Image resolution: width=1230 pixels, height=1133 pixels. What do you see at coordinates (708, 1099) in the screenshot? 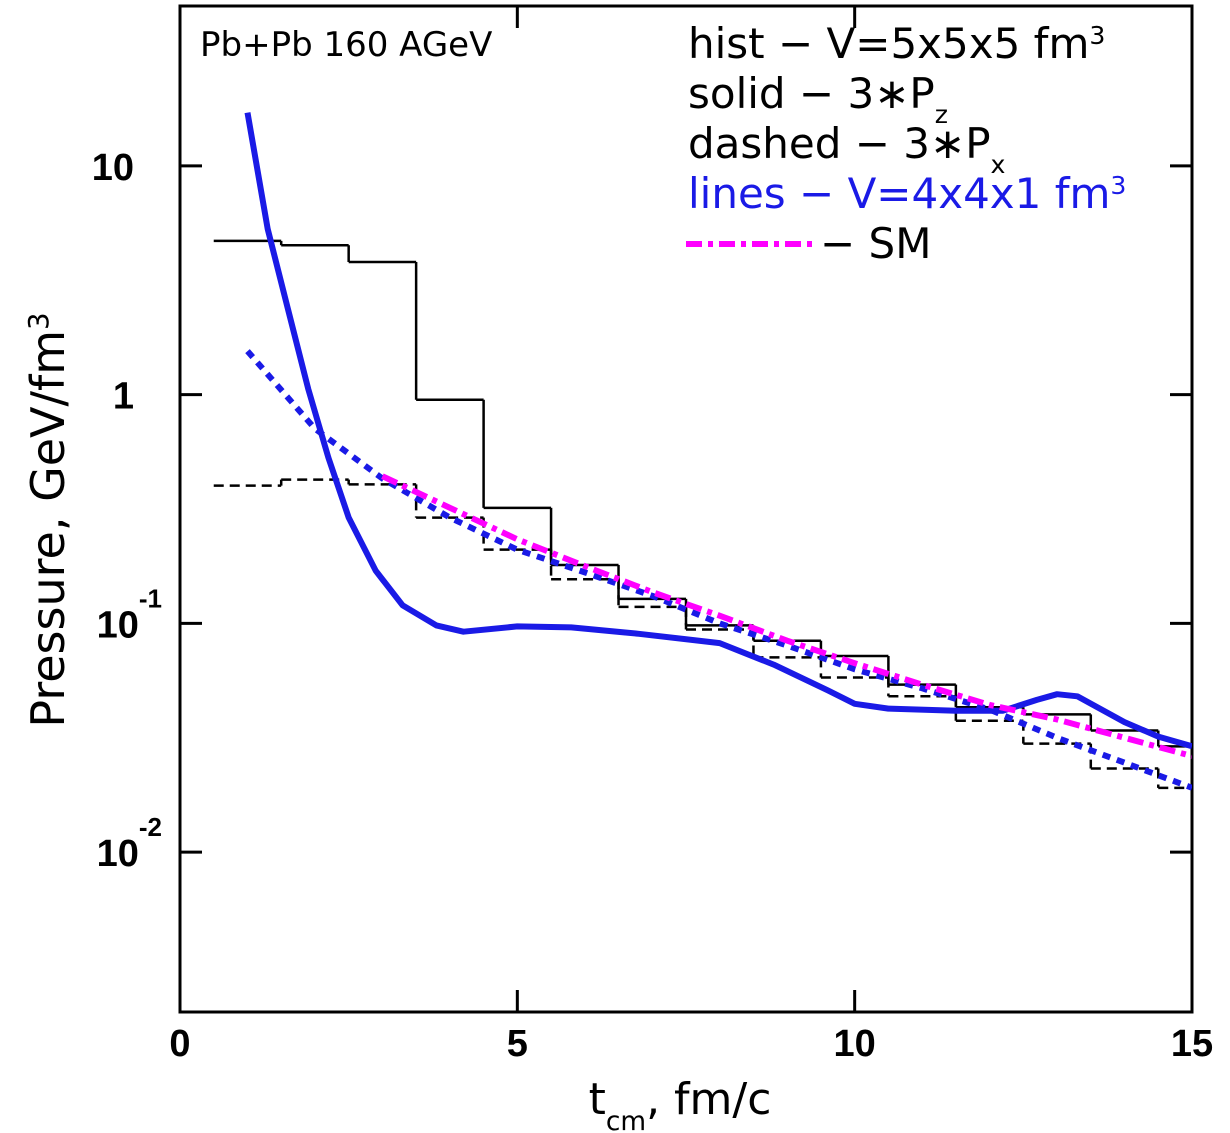
I see `text-part: , fm/c` at bounding box center [708, 1099].